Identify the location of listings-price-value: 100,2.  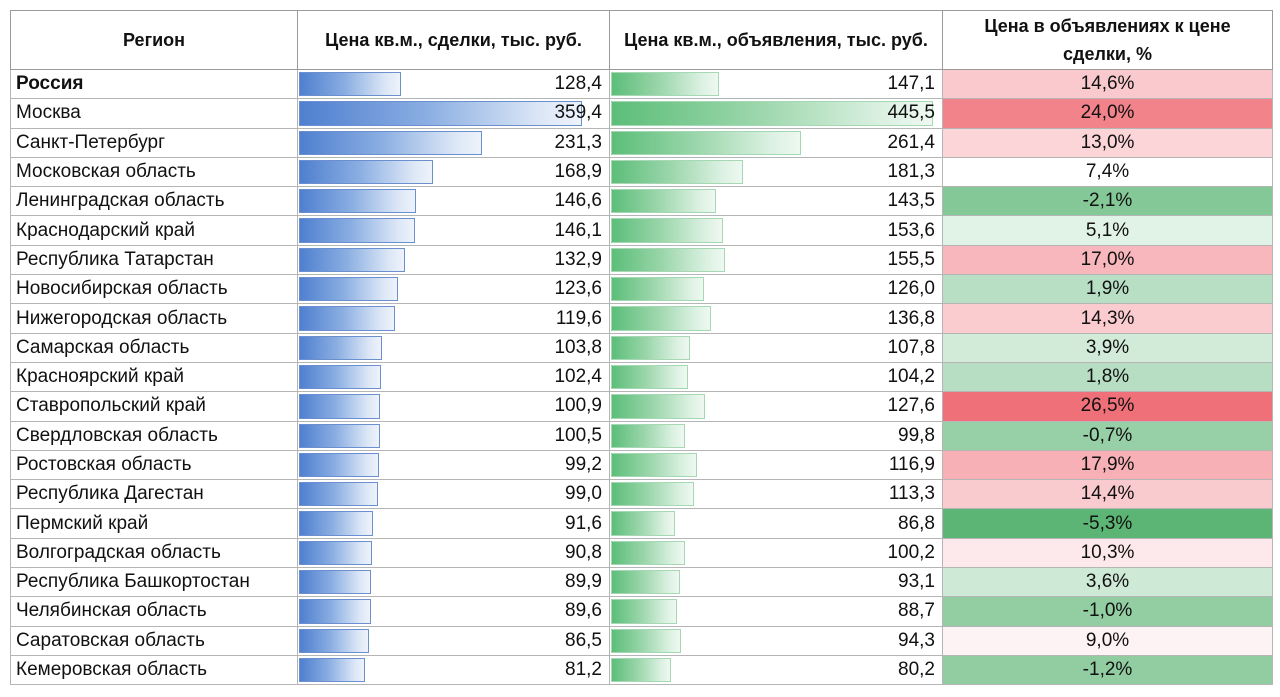
(911, 552).